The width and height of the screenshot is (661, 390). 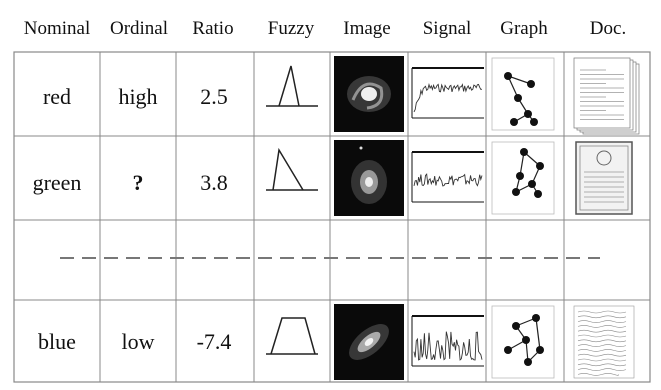 What do you see at coordinates (367, 28) in the screenshot?
I see `header-image: Image` at bounding box center [367, 28].